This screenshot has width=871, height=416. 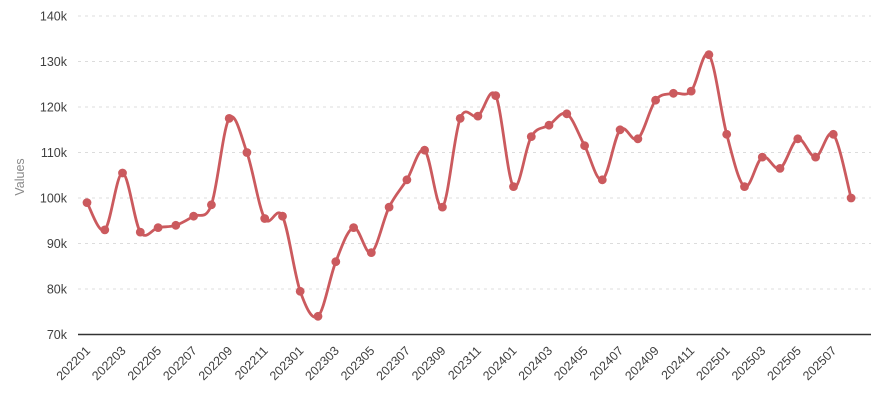 I want to click on y-tick-label: 90k, so click(x=57, y=244).